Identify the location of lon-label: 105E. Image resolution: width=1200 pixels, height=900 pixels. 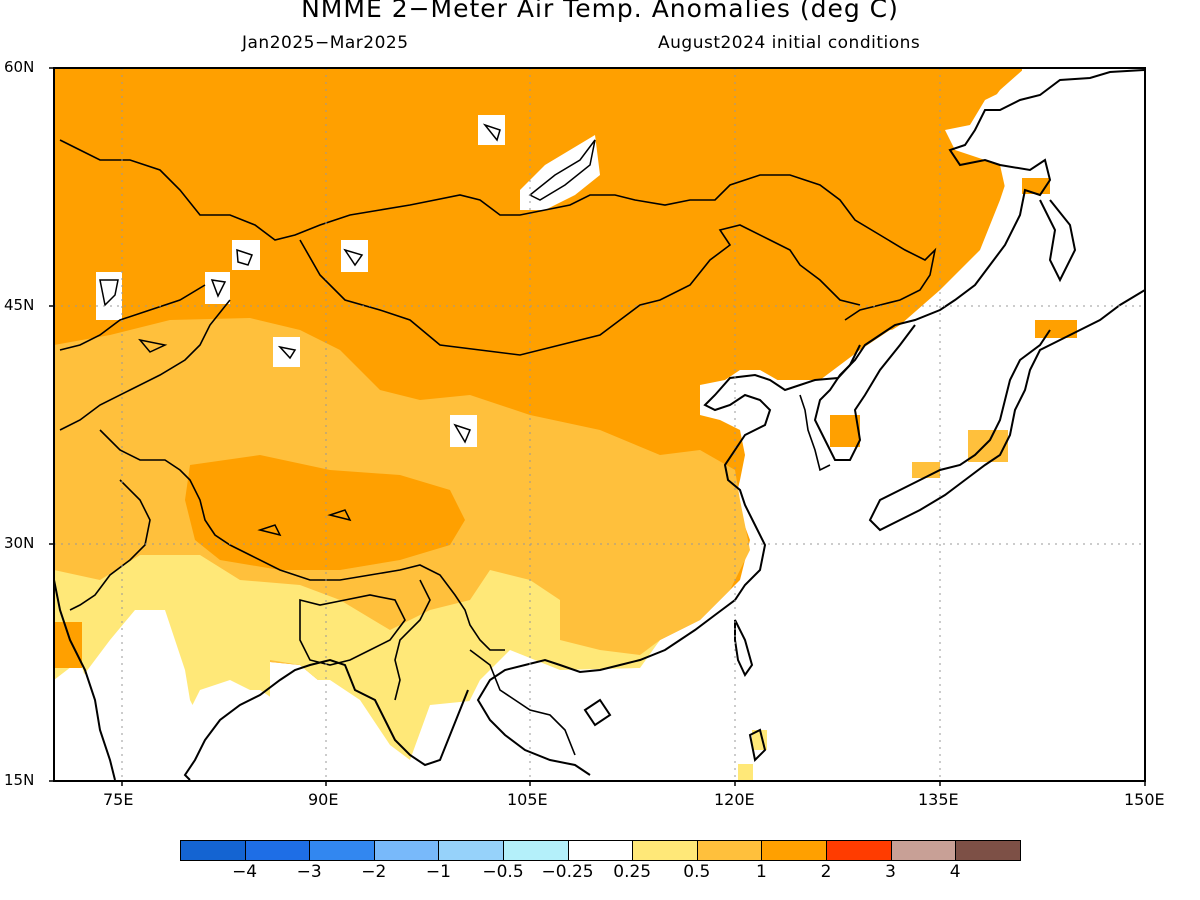
(527, 799).